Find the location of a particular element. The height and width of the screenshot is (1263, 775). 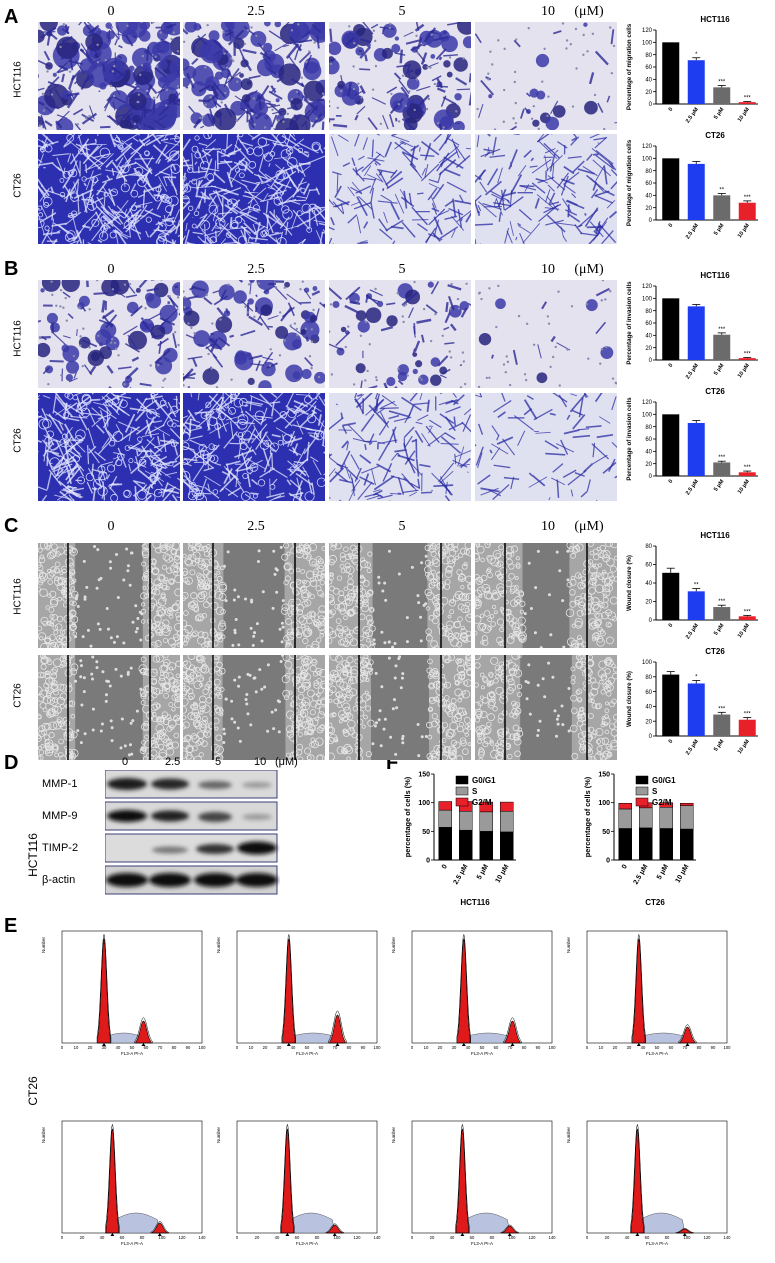

row-label-hct116-b: HCT116 is located at coordinates (18, 338).